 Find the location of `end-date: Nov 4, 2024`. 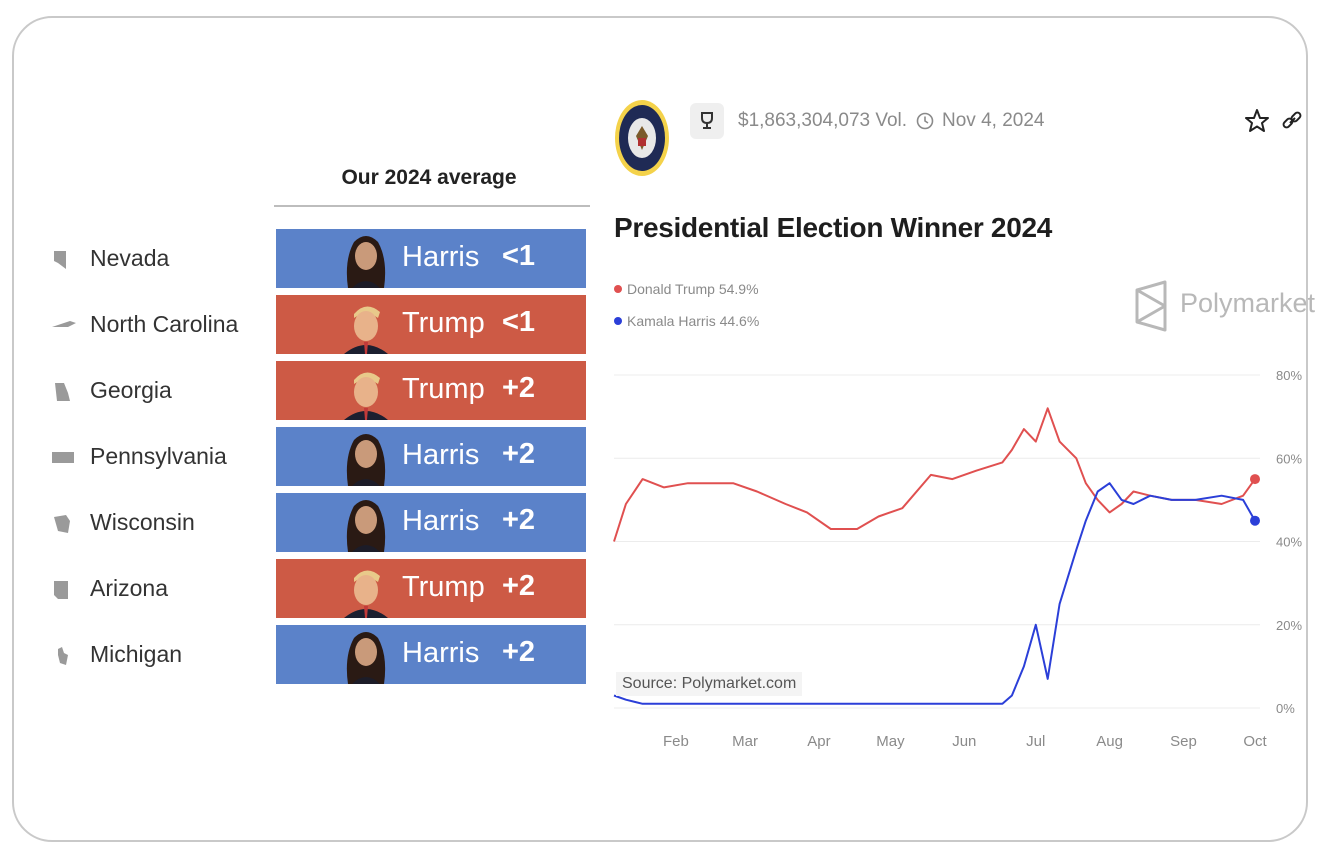

end-date: Nov 4, 2024 is located at coordinates (993, 120).